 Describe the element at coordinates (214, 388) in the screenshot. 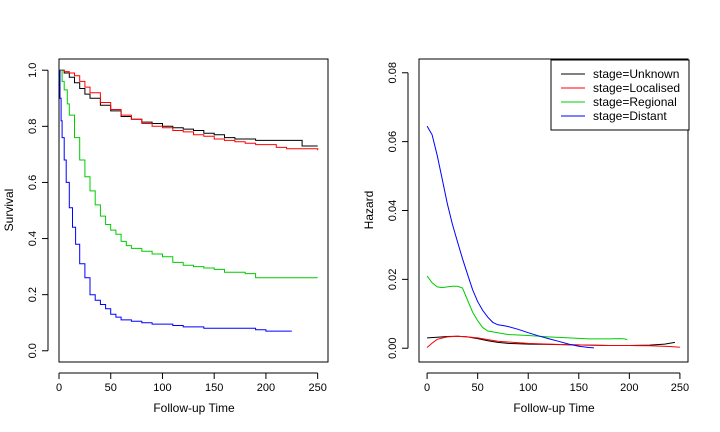

I see `survival-x-tick-label: 150` at that location.